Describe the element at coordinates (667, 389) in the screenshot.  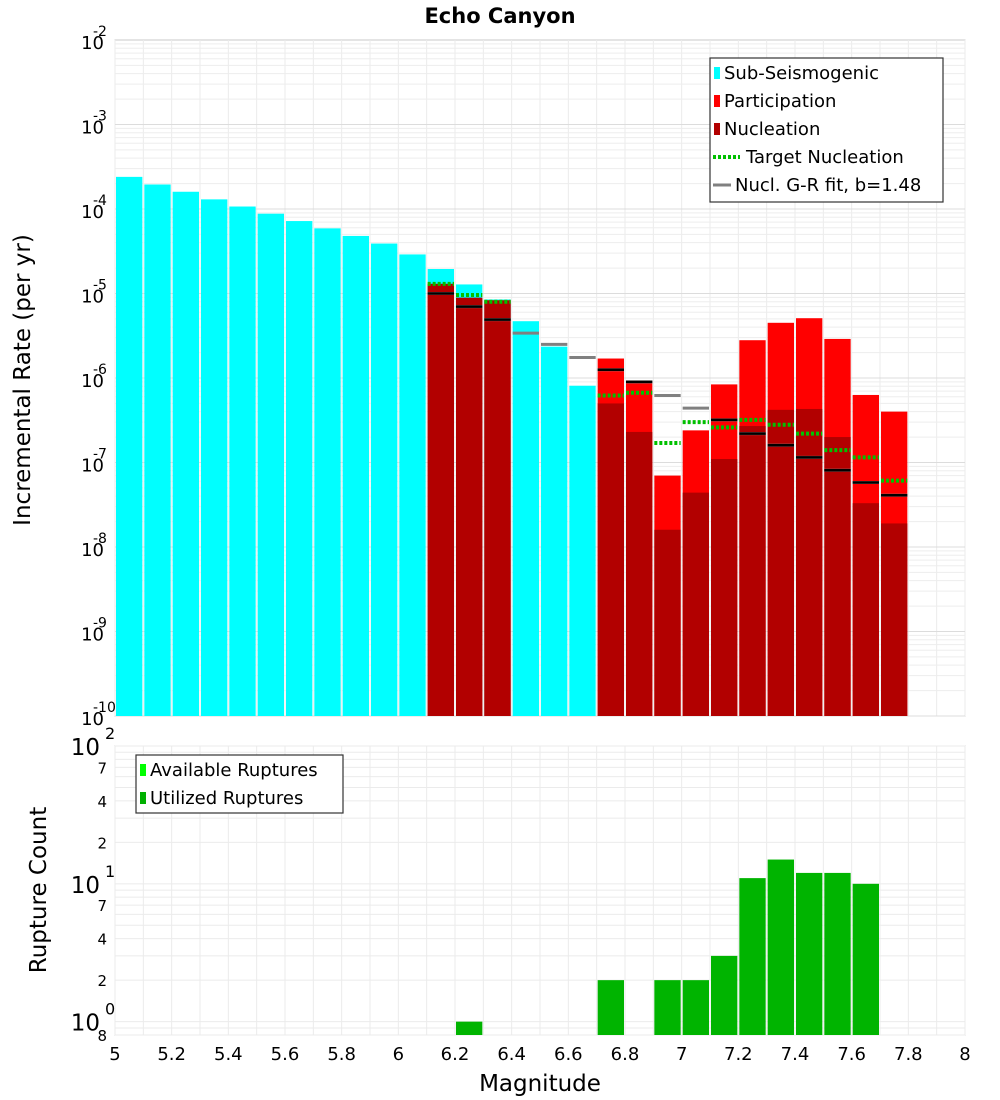
I see `top-fit-marks` at that location.